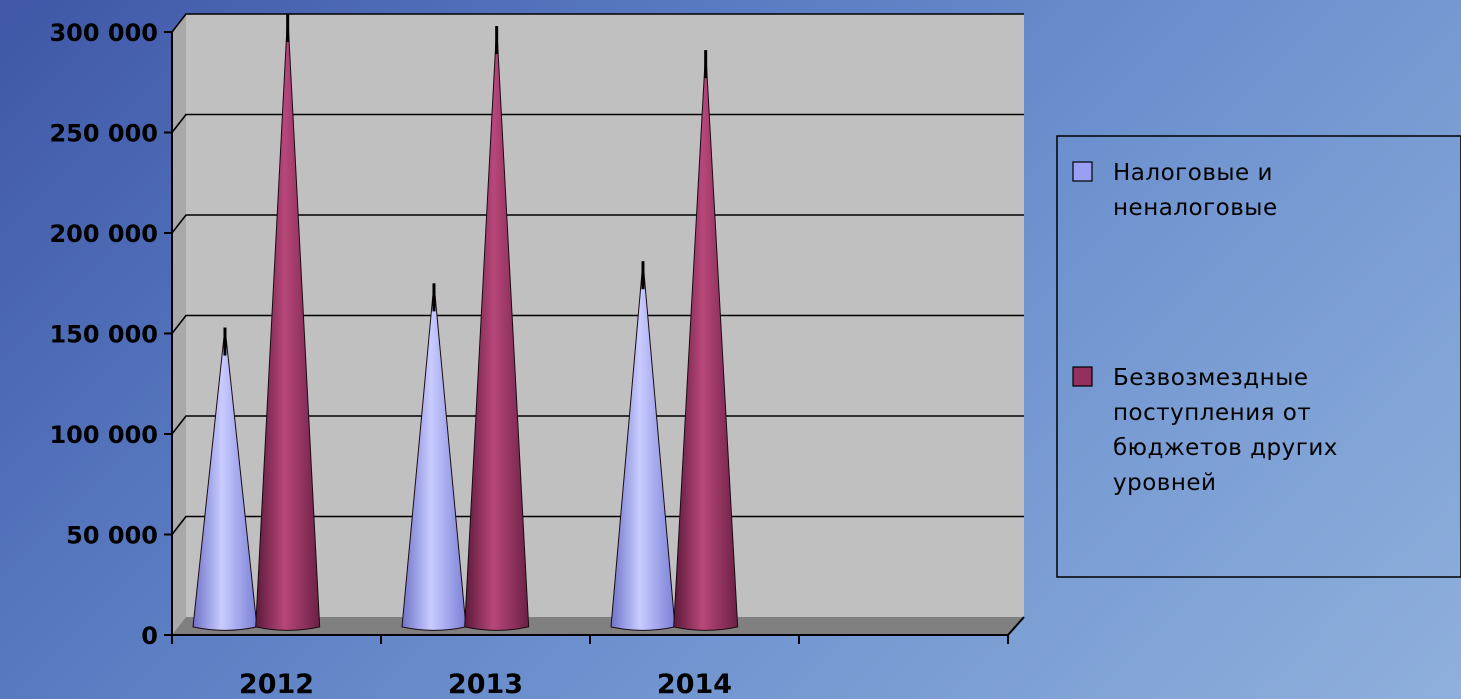 This screenshot has width=1461, height=699. I want to click on x-tick-label: 2012, so click(276, 684).